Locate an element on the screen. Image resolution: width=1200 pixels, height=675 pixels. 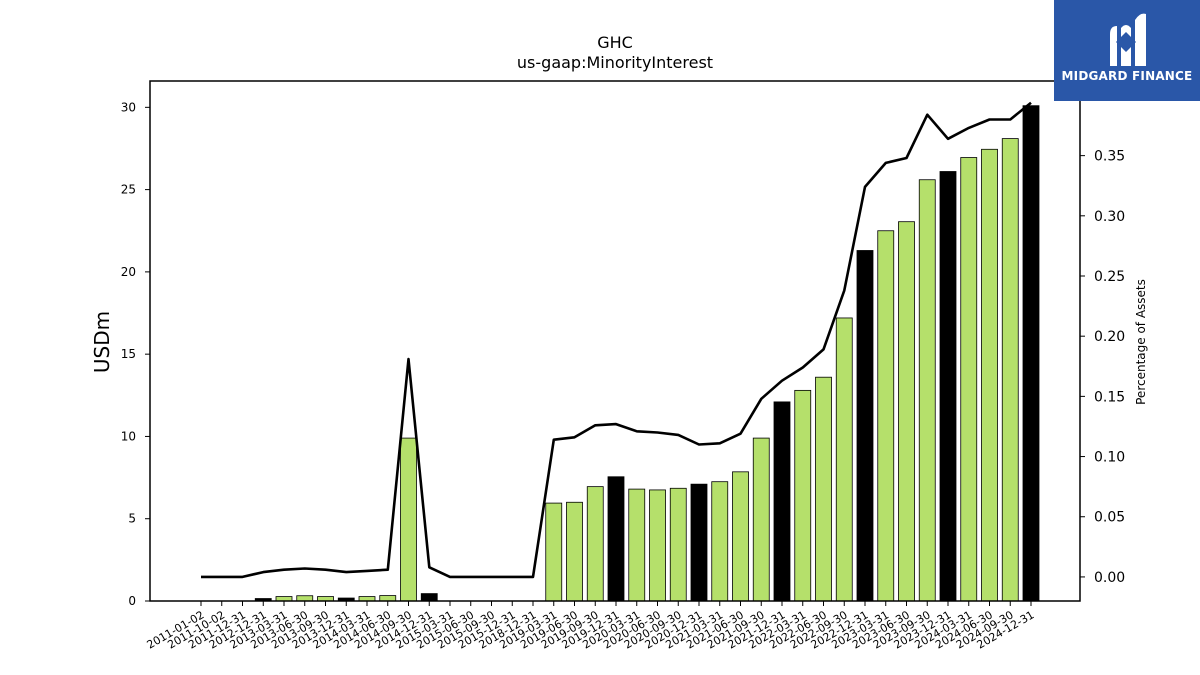
y-tick-label: 30 is located at coordinates (128, 107).